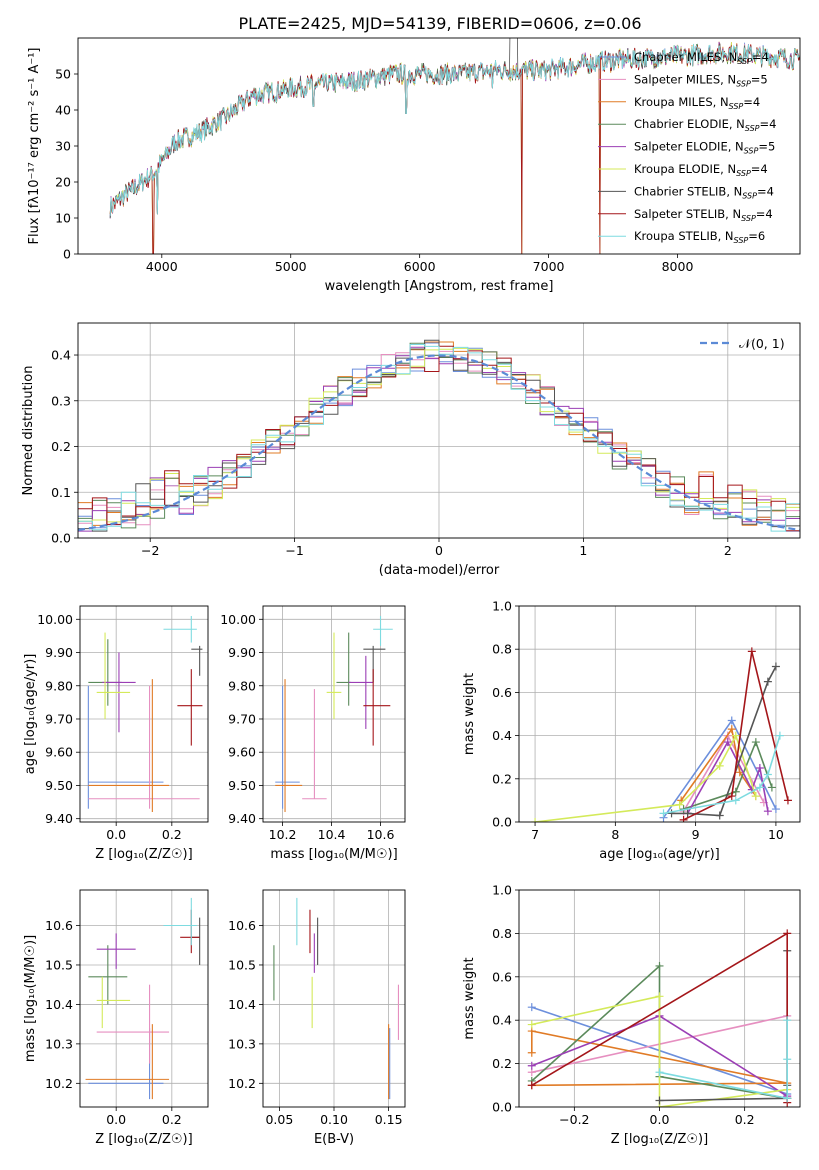 The image size is (819, 1170). Describe the element at coordinates (67, 254) in the screenshot. I see `y-tick-label: 0` at that location.